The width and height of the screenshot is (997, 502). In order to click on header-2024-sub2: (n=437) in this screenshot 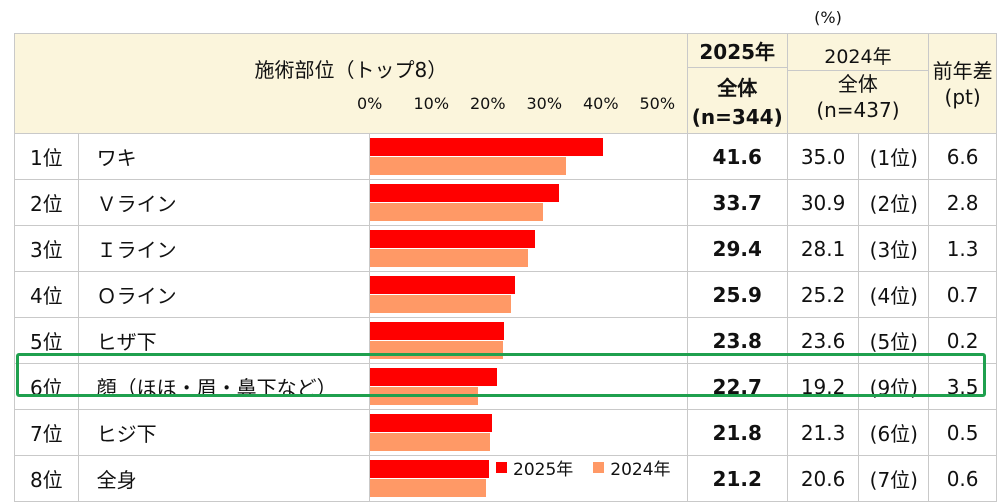, I will do `click(858, 110)`.